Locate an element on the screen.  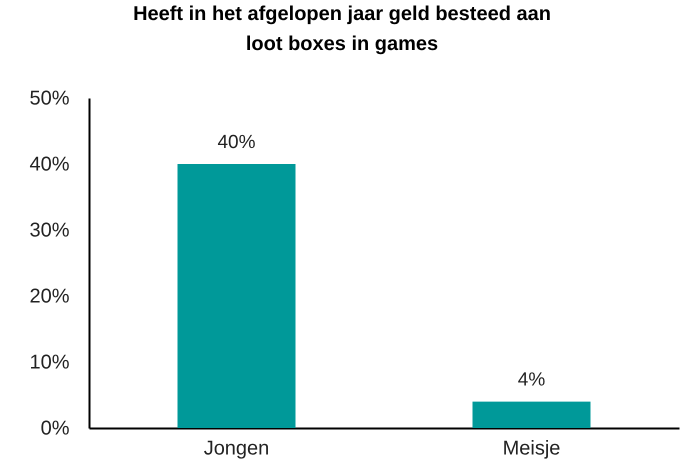
y-tick-label: 30% is located at coordinates (49, 231).